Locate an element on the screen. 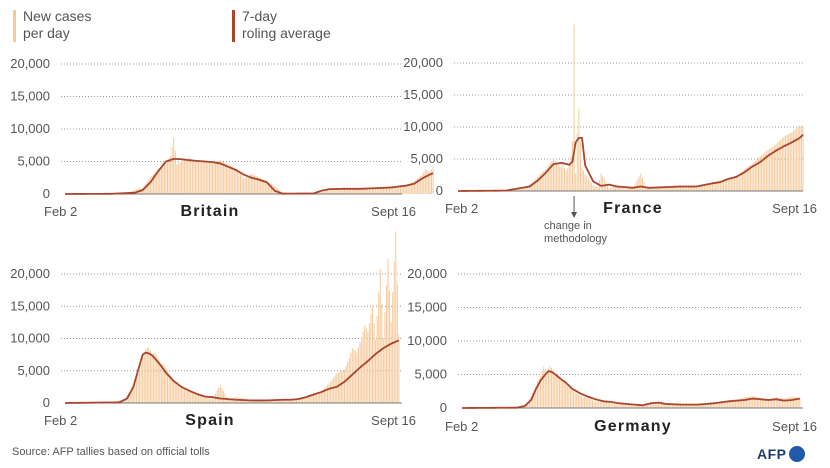  legend-bars-line1: New cases is located at coordinates (57, 16).